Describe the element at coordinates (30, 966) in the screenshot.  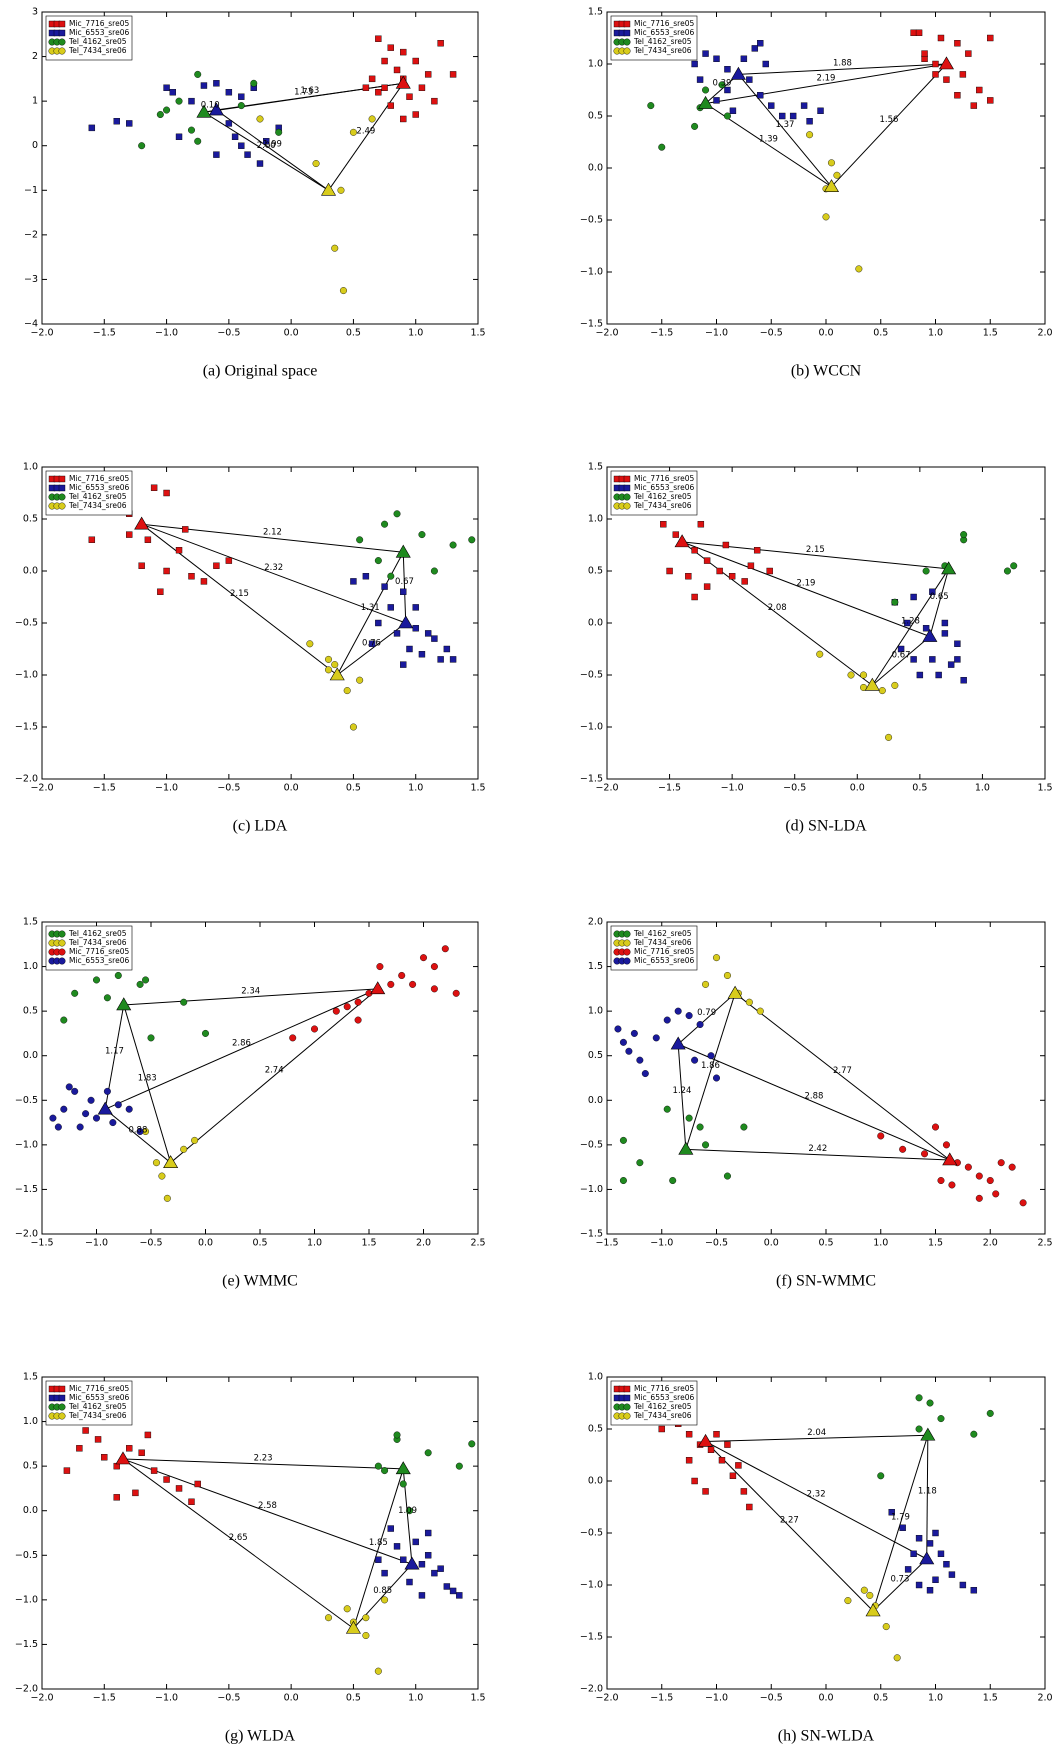
I see `y-tick-label: 1.0` at that location.